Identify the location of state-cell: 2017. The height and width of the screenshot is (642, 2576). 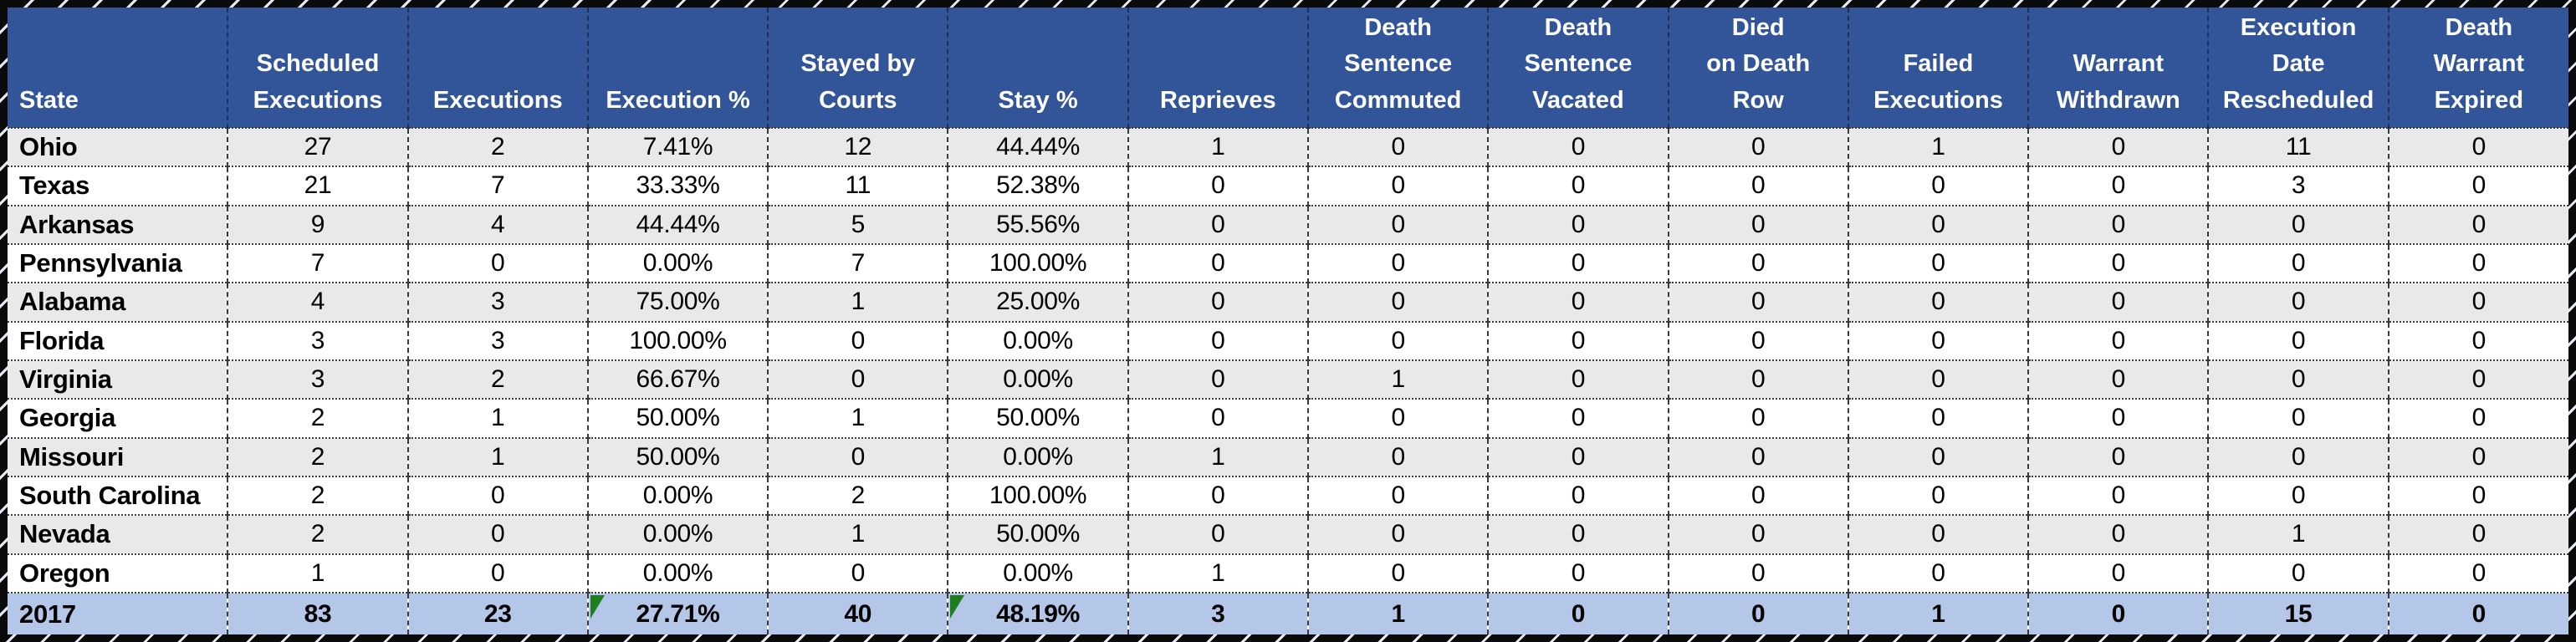
(118, 613).